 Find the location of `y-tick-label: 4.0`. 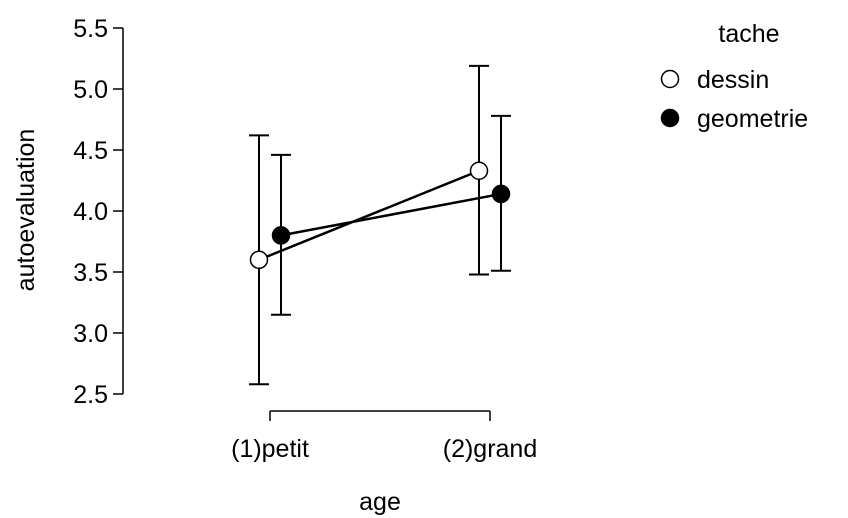

y-tick-label: 4.0 is located at coordinates (90, 212).